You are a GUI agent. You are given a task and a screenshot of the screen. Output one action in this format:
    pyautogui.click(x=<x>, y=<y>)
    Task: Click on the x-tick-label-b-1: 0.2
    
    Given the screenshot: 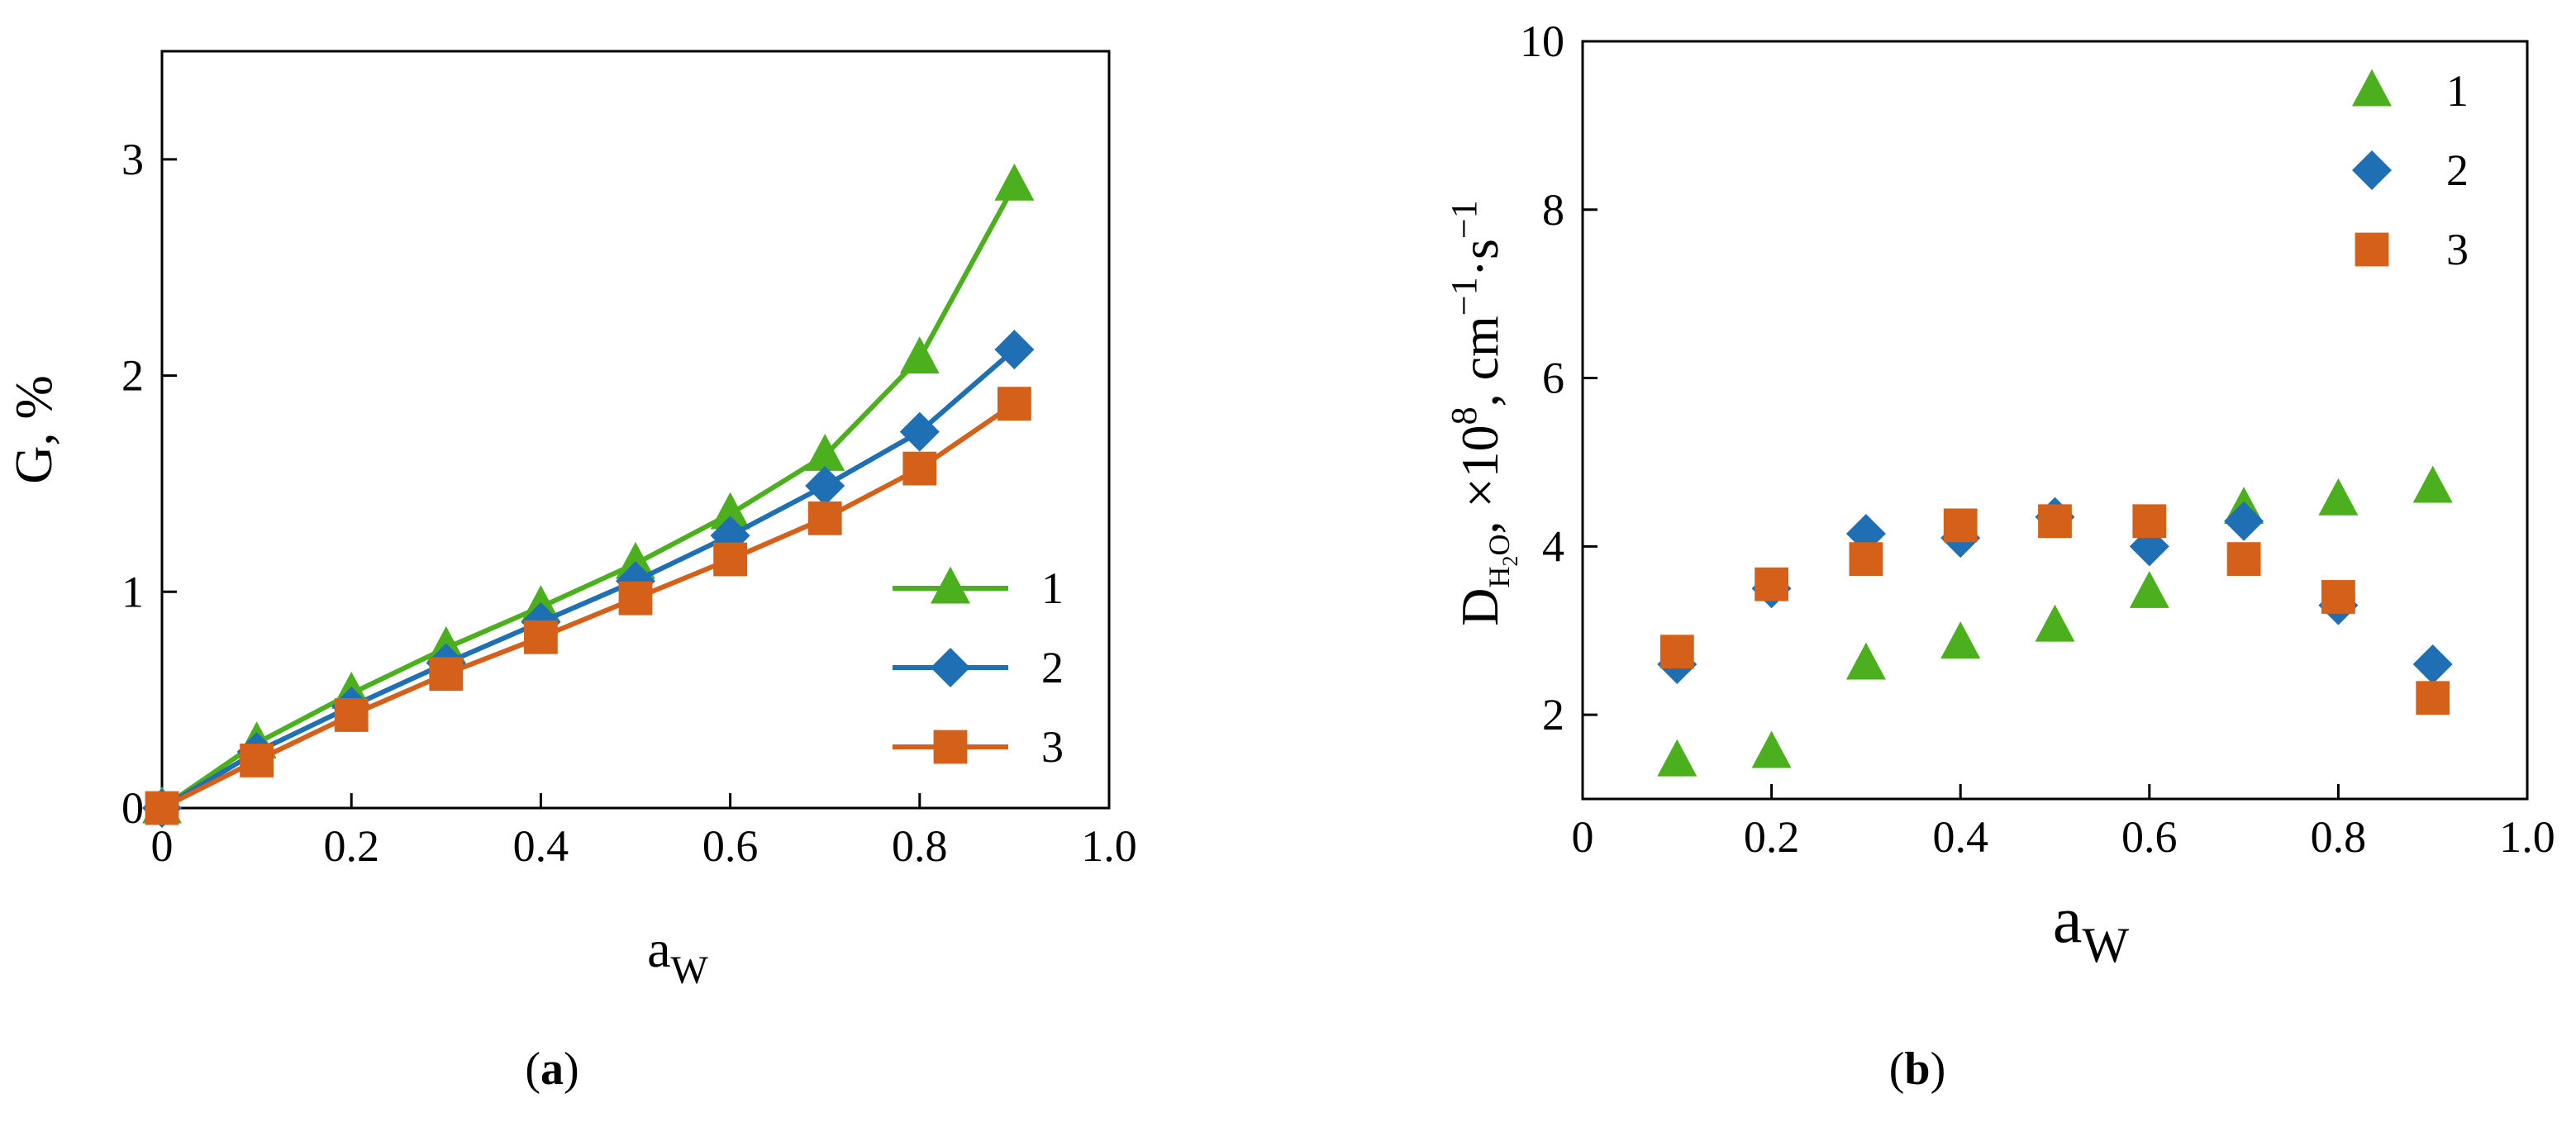 What is the action you would take?
    pyautogui.click(x=1772, y=837)
    